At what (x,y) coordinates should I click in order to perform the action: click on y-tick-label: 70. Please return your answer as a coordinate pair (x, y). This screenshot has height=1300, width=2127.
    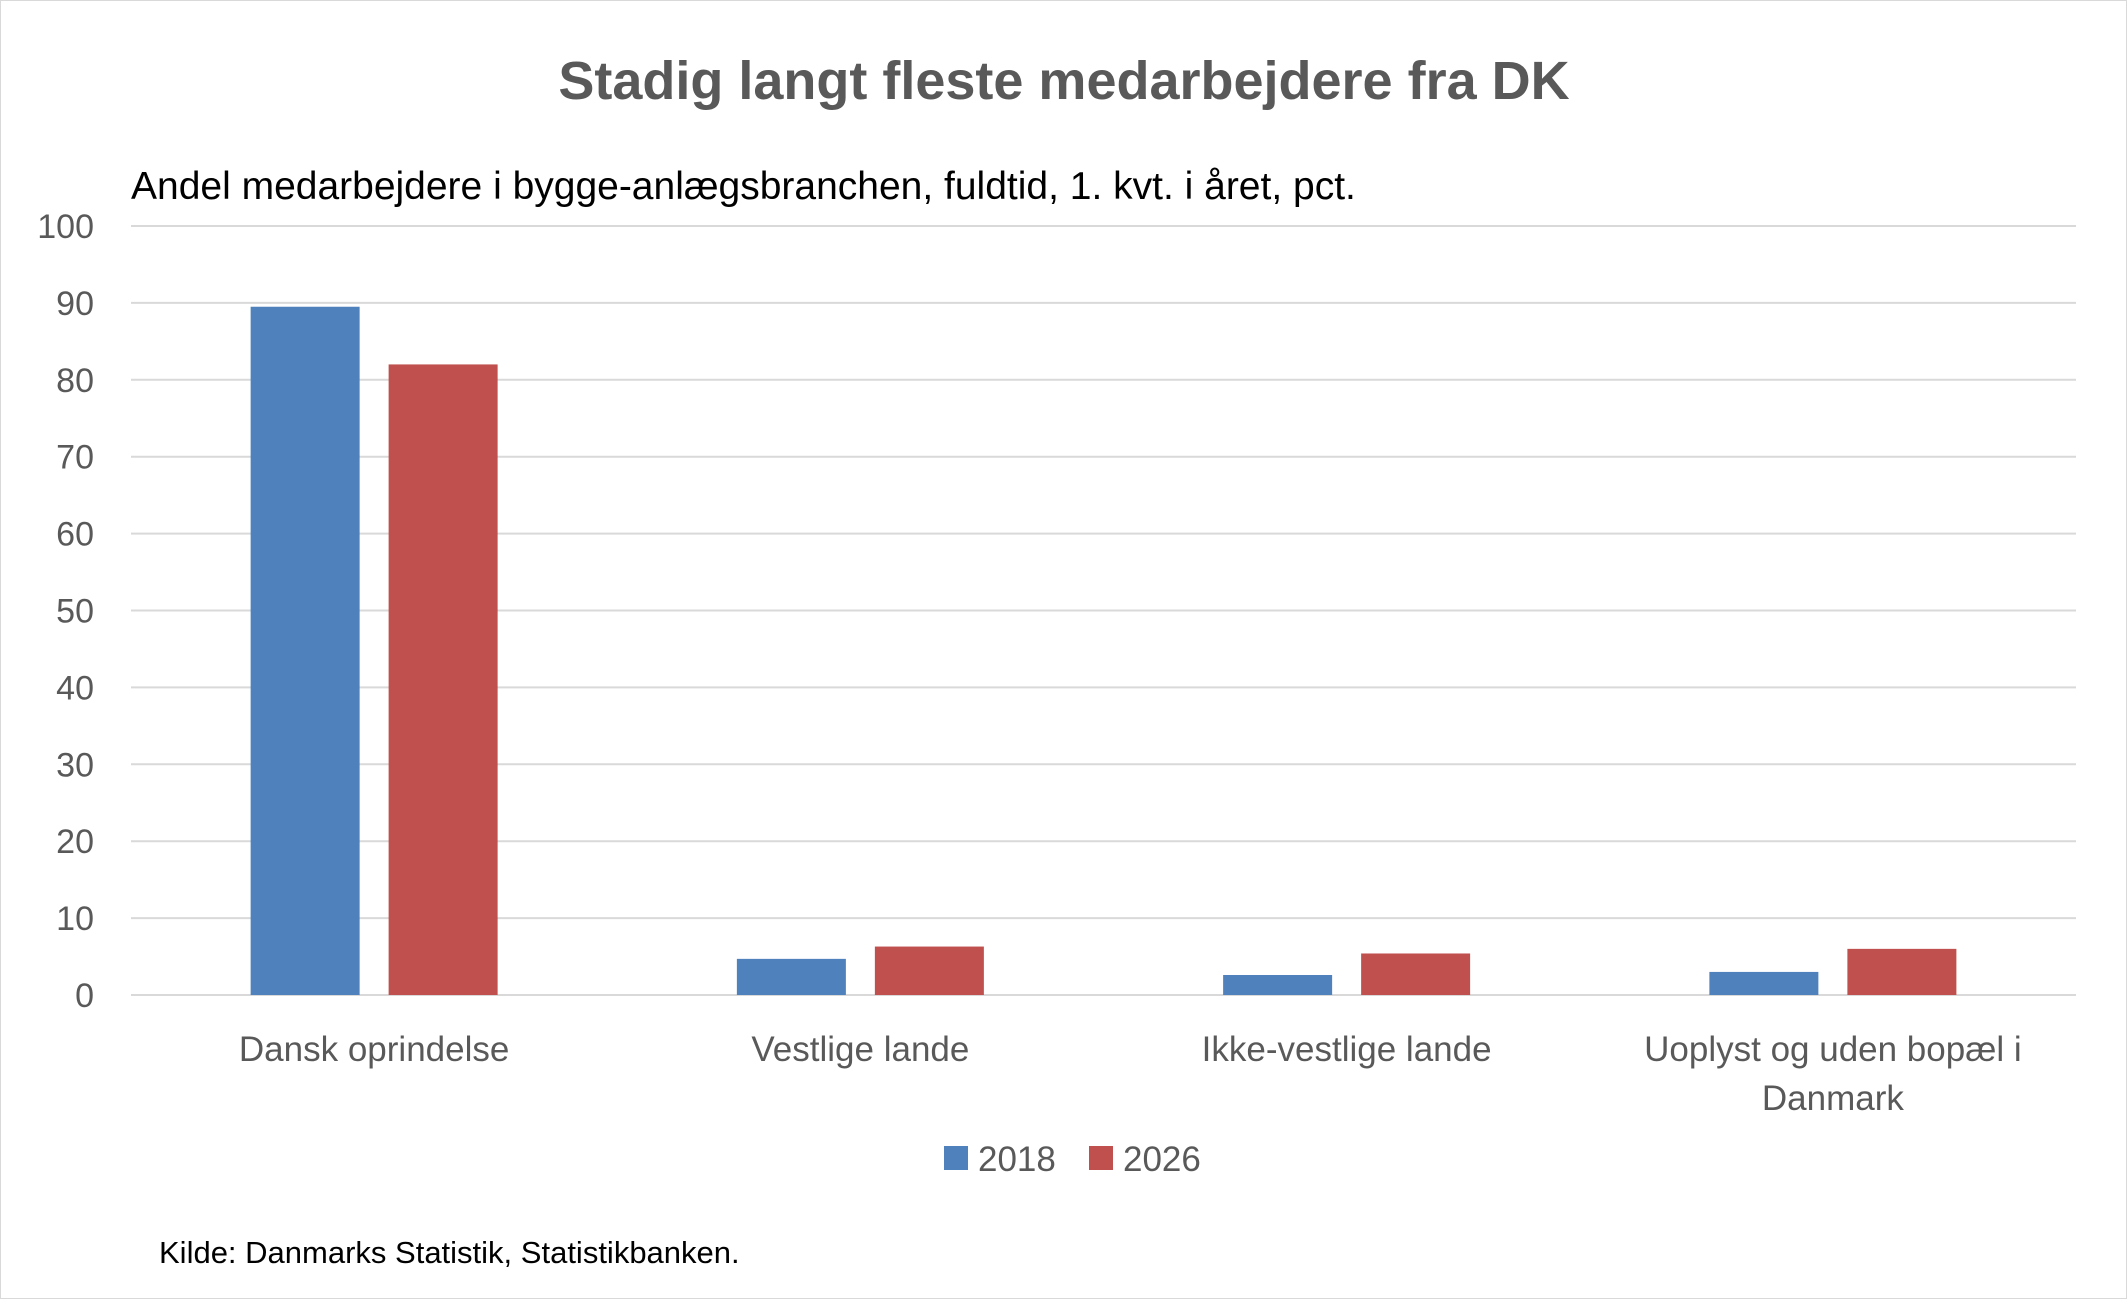
    Looking at the image, I should click on (75, 458).